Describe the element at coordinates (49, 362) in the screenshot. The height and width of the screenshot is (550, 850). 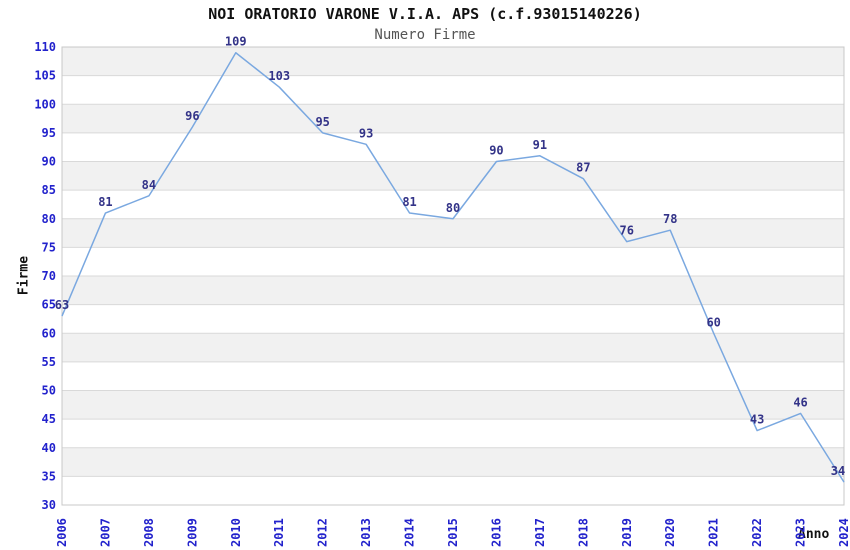
I see `y-tick-label: 55` at that location.